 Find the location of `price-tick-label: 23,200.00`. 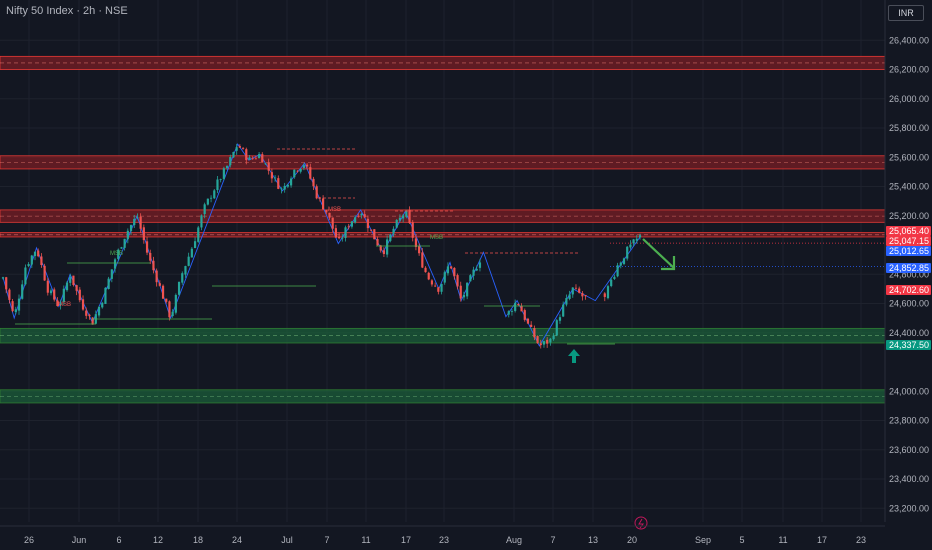

price-tick-label: 23,200.00 is located at coordinates (909, 508).